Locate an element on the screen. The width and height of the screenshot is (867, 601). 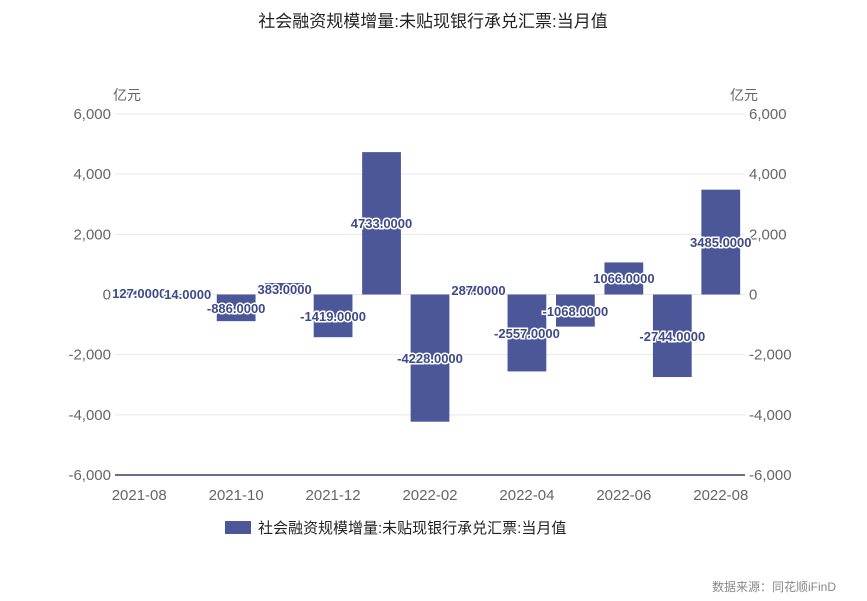
right-tick-label: 4,000 is located at coordinates (768, 174).